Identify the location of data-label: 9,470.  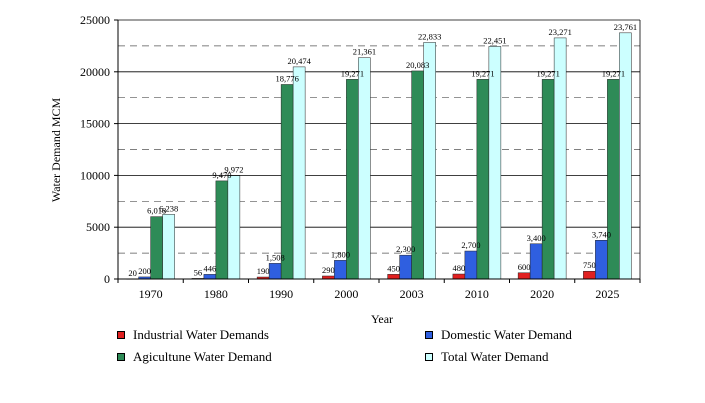
(221, 175).